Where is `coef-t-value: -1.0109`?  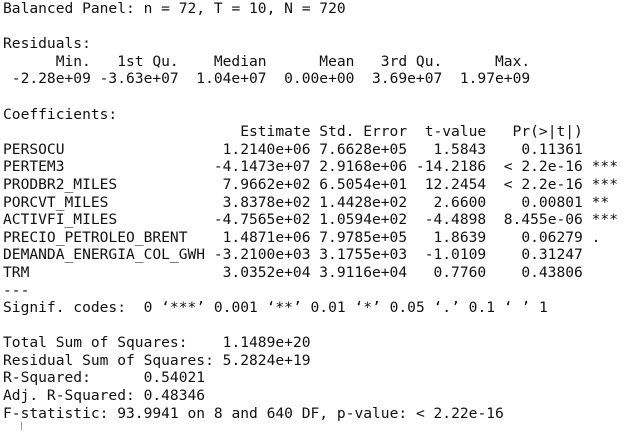
coef-t-value: -1.0109 is located at coordinates (455, 255).